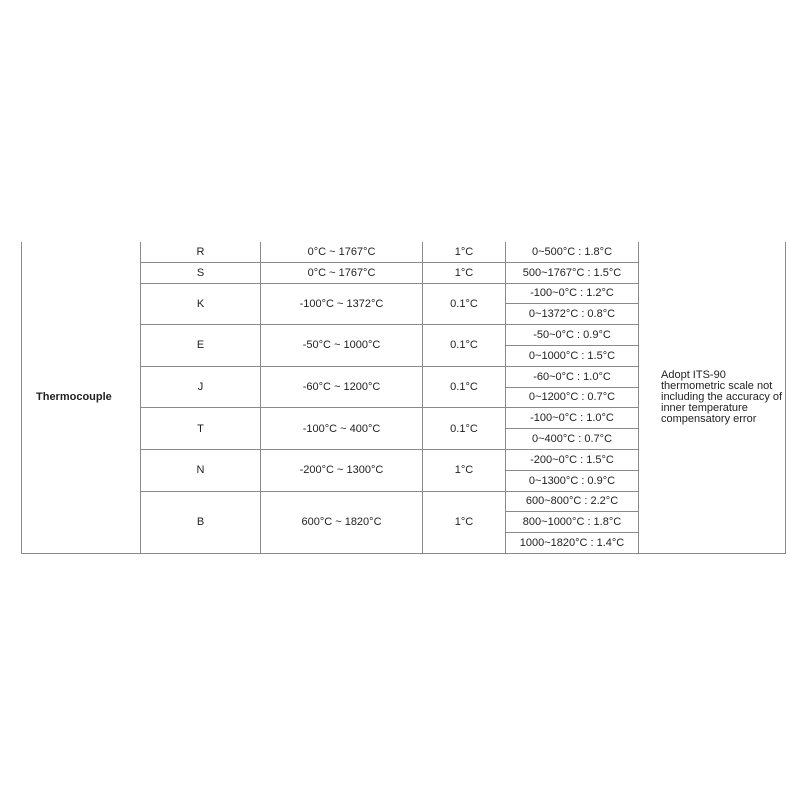 The width and height of the screenshot is (800, 800). I want to click on table-row: 1000~1820°C : 1.4°C, so click(404, 543).